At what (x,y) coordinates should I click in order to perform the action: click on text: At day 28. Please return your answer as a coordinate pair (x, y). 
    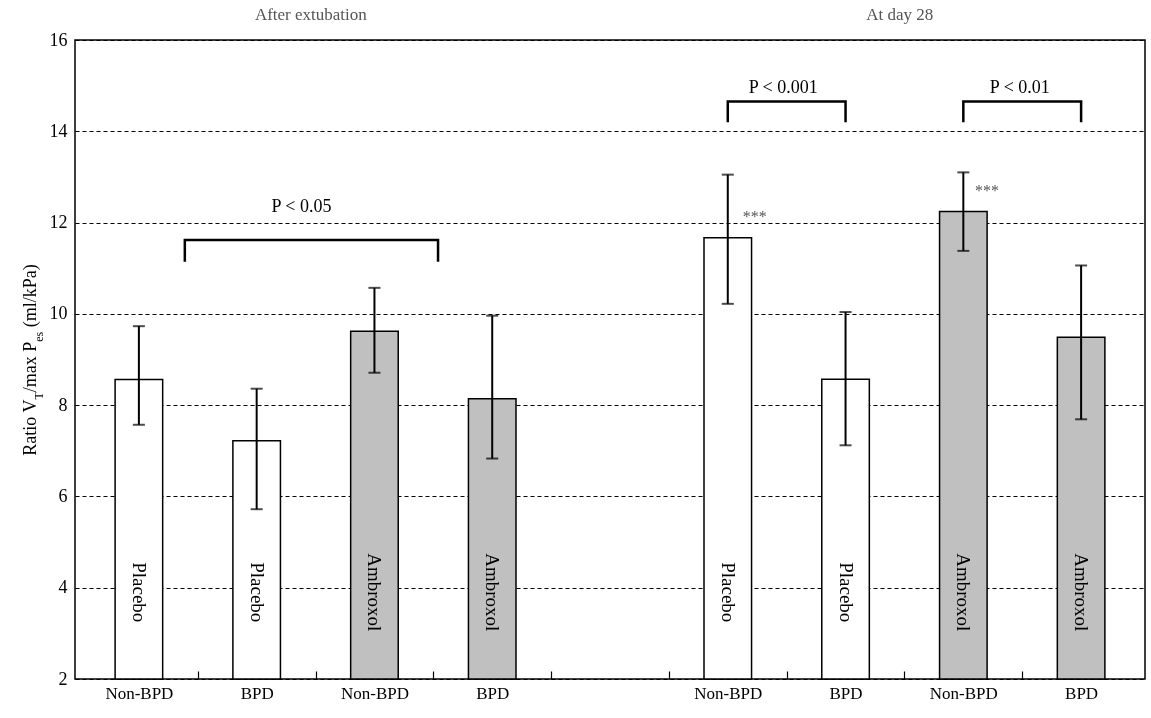
    Looking at the image, I should click on (900, 14).